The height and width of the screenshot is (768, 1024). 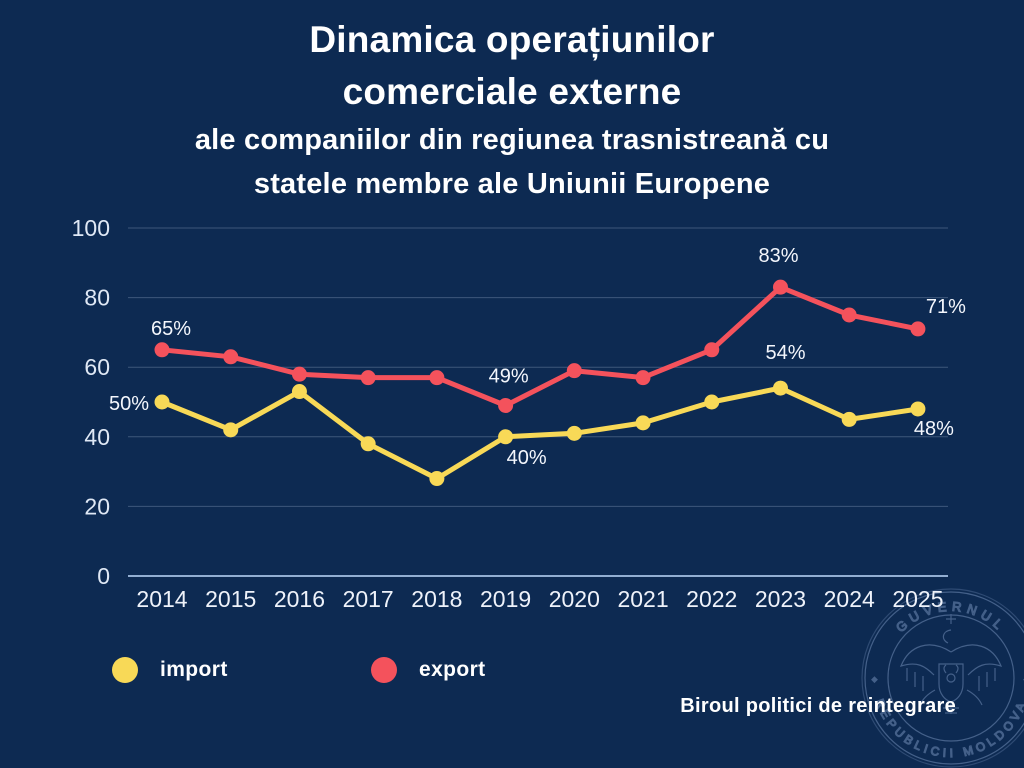 I want to click on import-point-2016, so click(x=299, y=392).